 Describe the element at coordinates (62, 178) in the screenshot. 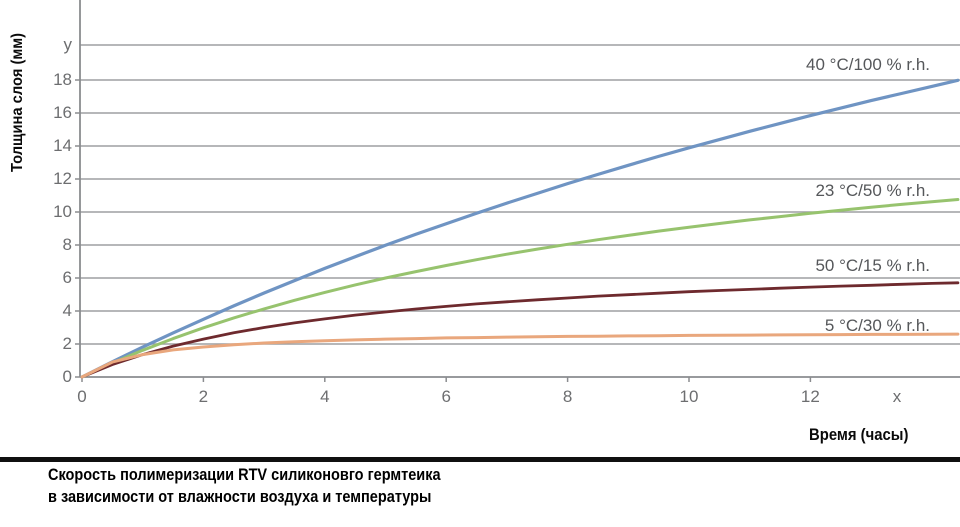

I see `y-tick-label: 12` at that location.